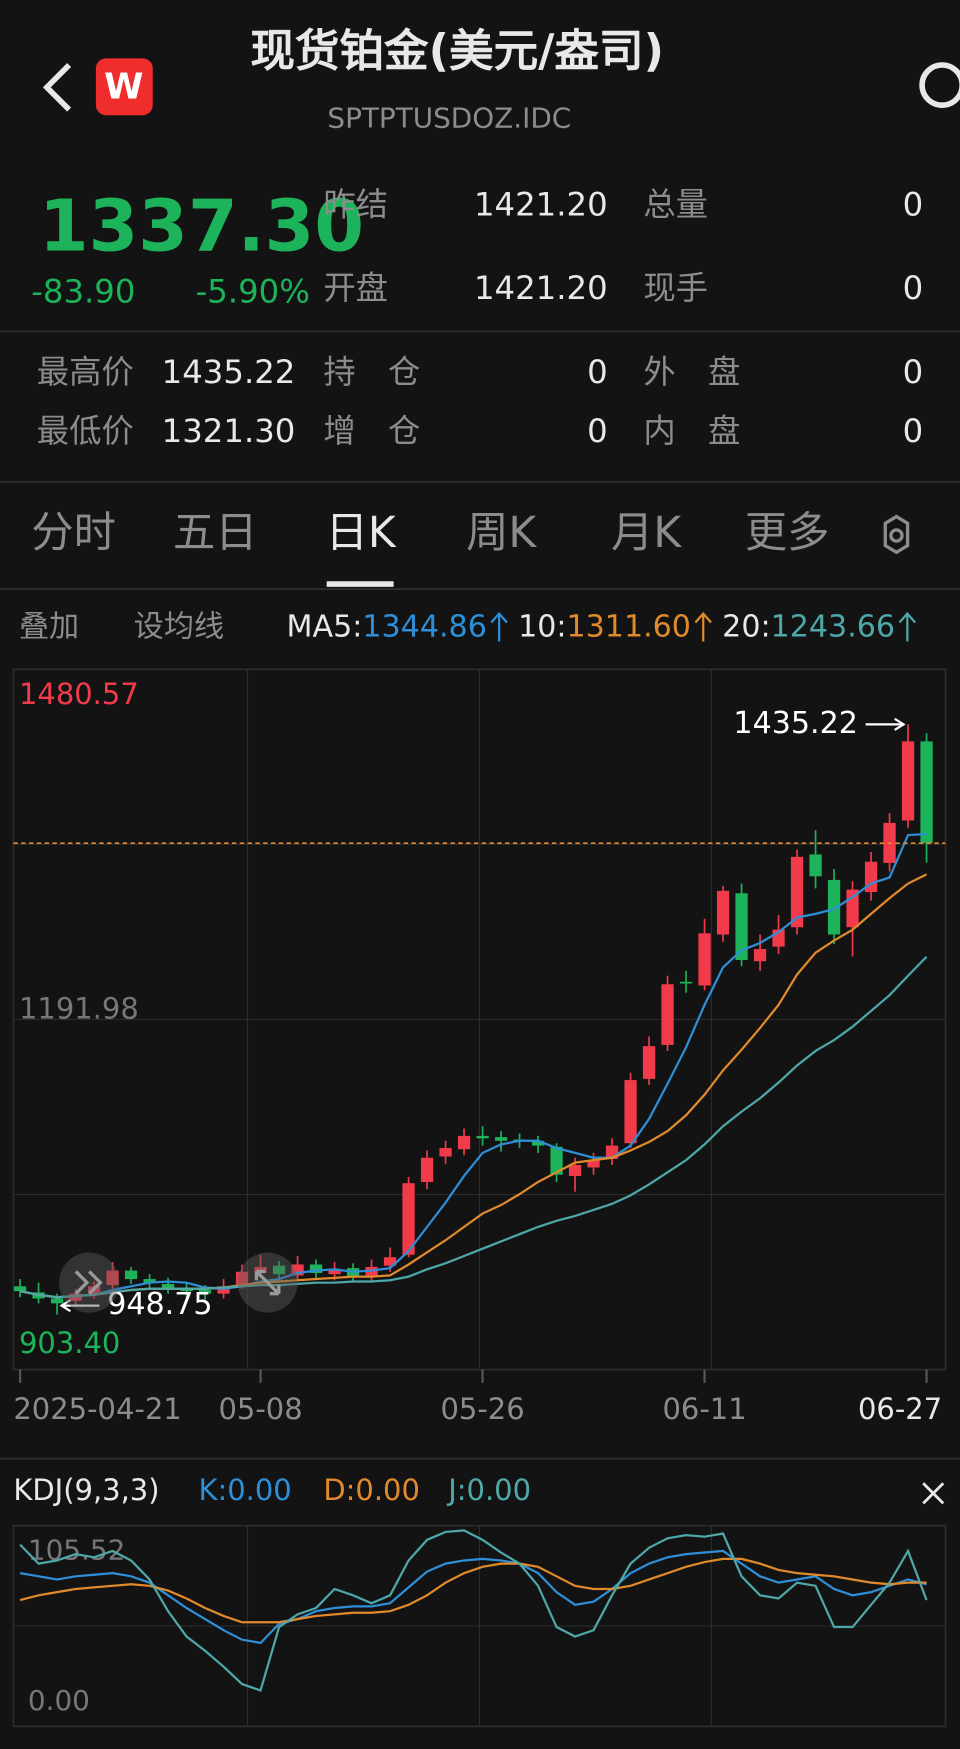  Describe the element at coordinates (629, 627) in the screenshot. I see `ma-legend-value: 1311.60` at that location.